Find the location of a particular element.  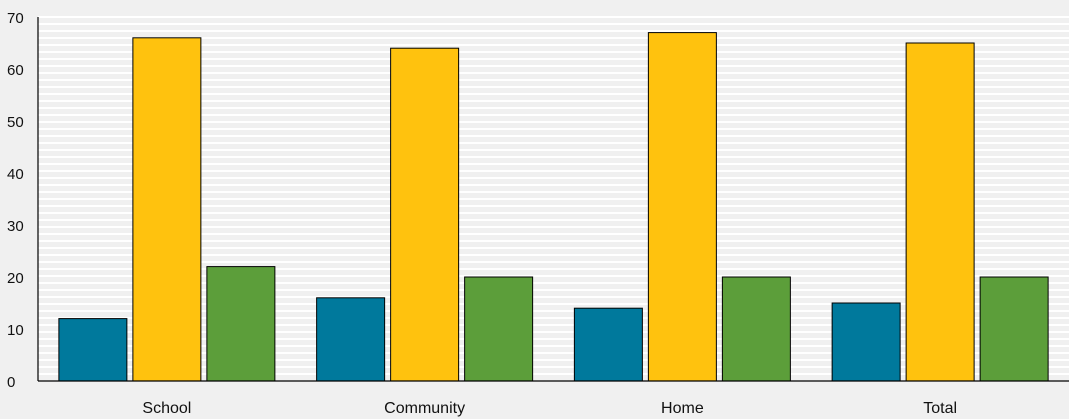

y-tick-label: 50 is located at coordinates (15, 122).